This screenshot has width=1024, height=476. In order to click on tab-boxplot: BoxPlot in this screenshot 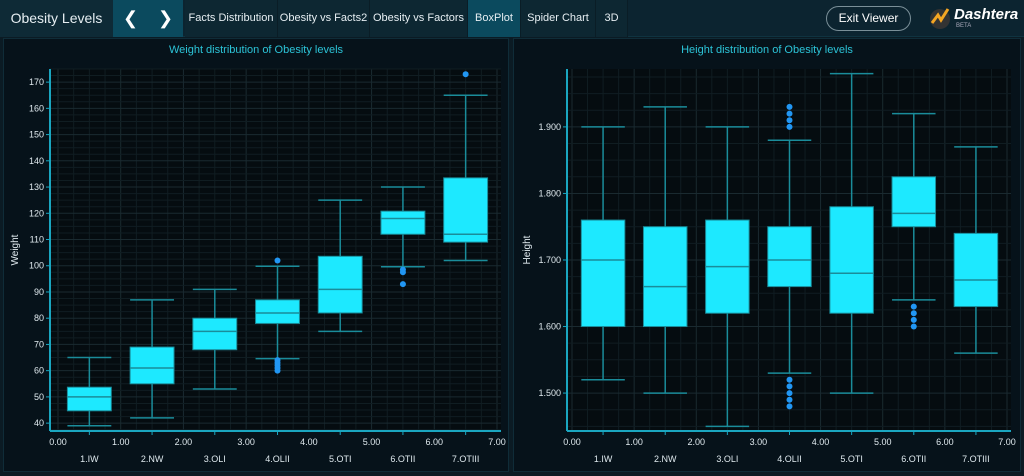, I will do `click(494, 18)`.